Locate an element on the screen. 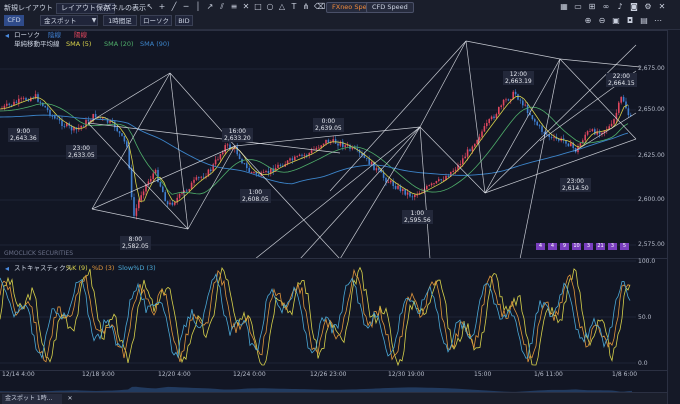 The width and height of the screenshot is (680, 404). link-icon: ∞ is located at coordinates (606, 6).